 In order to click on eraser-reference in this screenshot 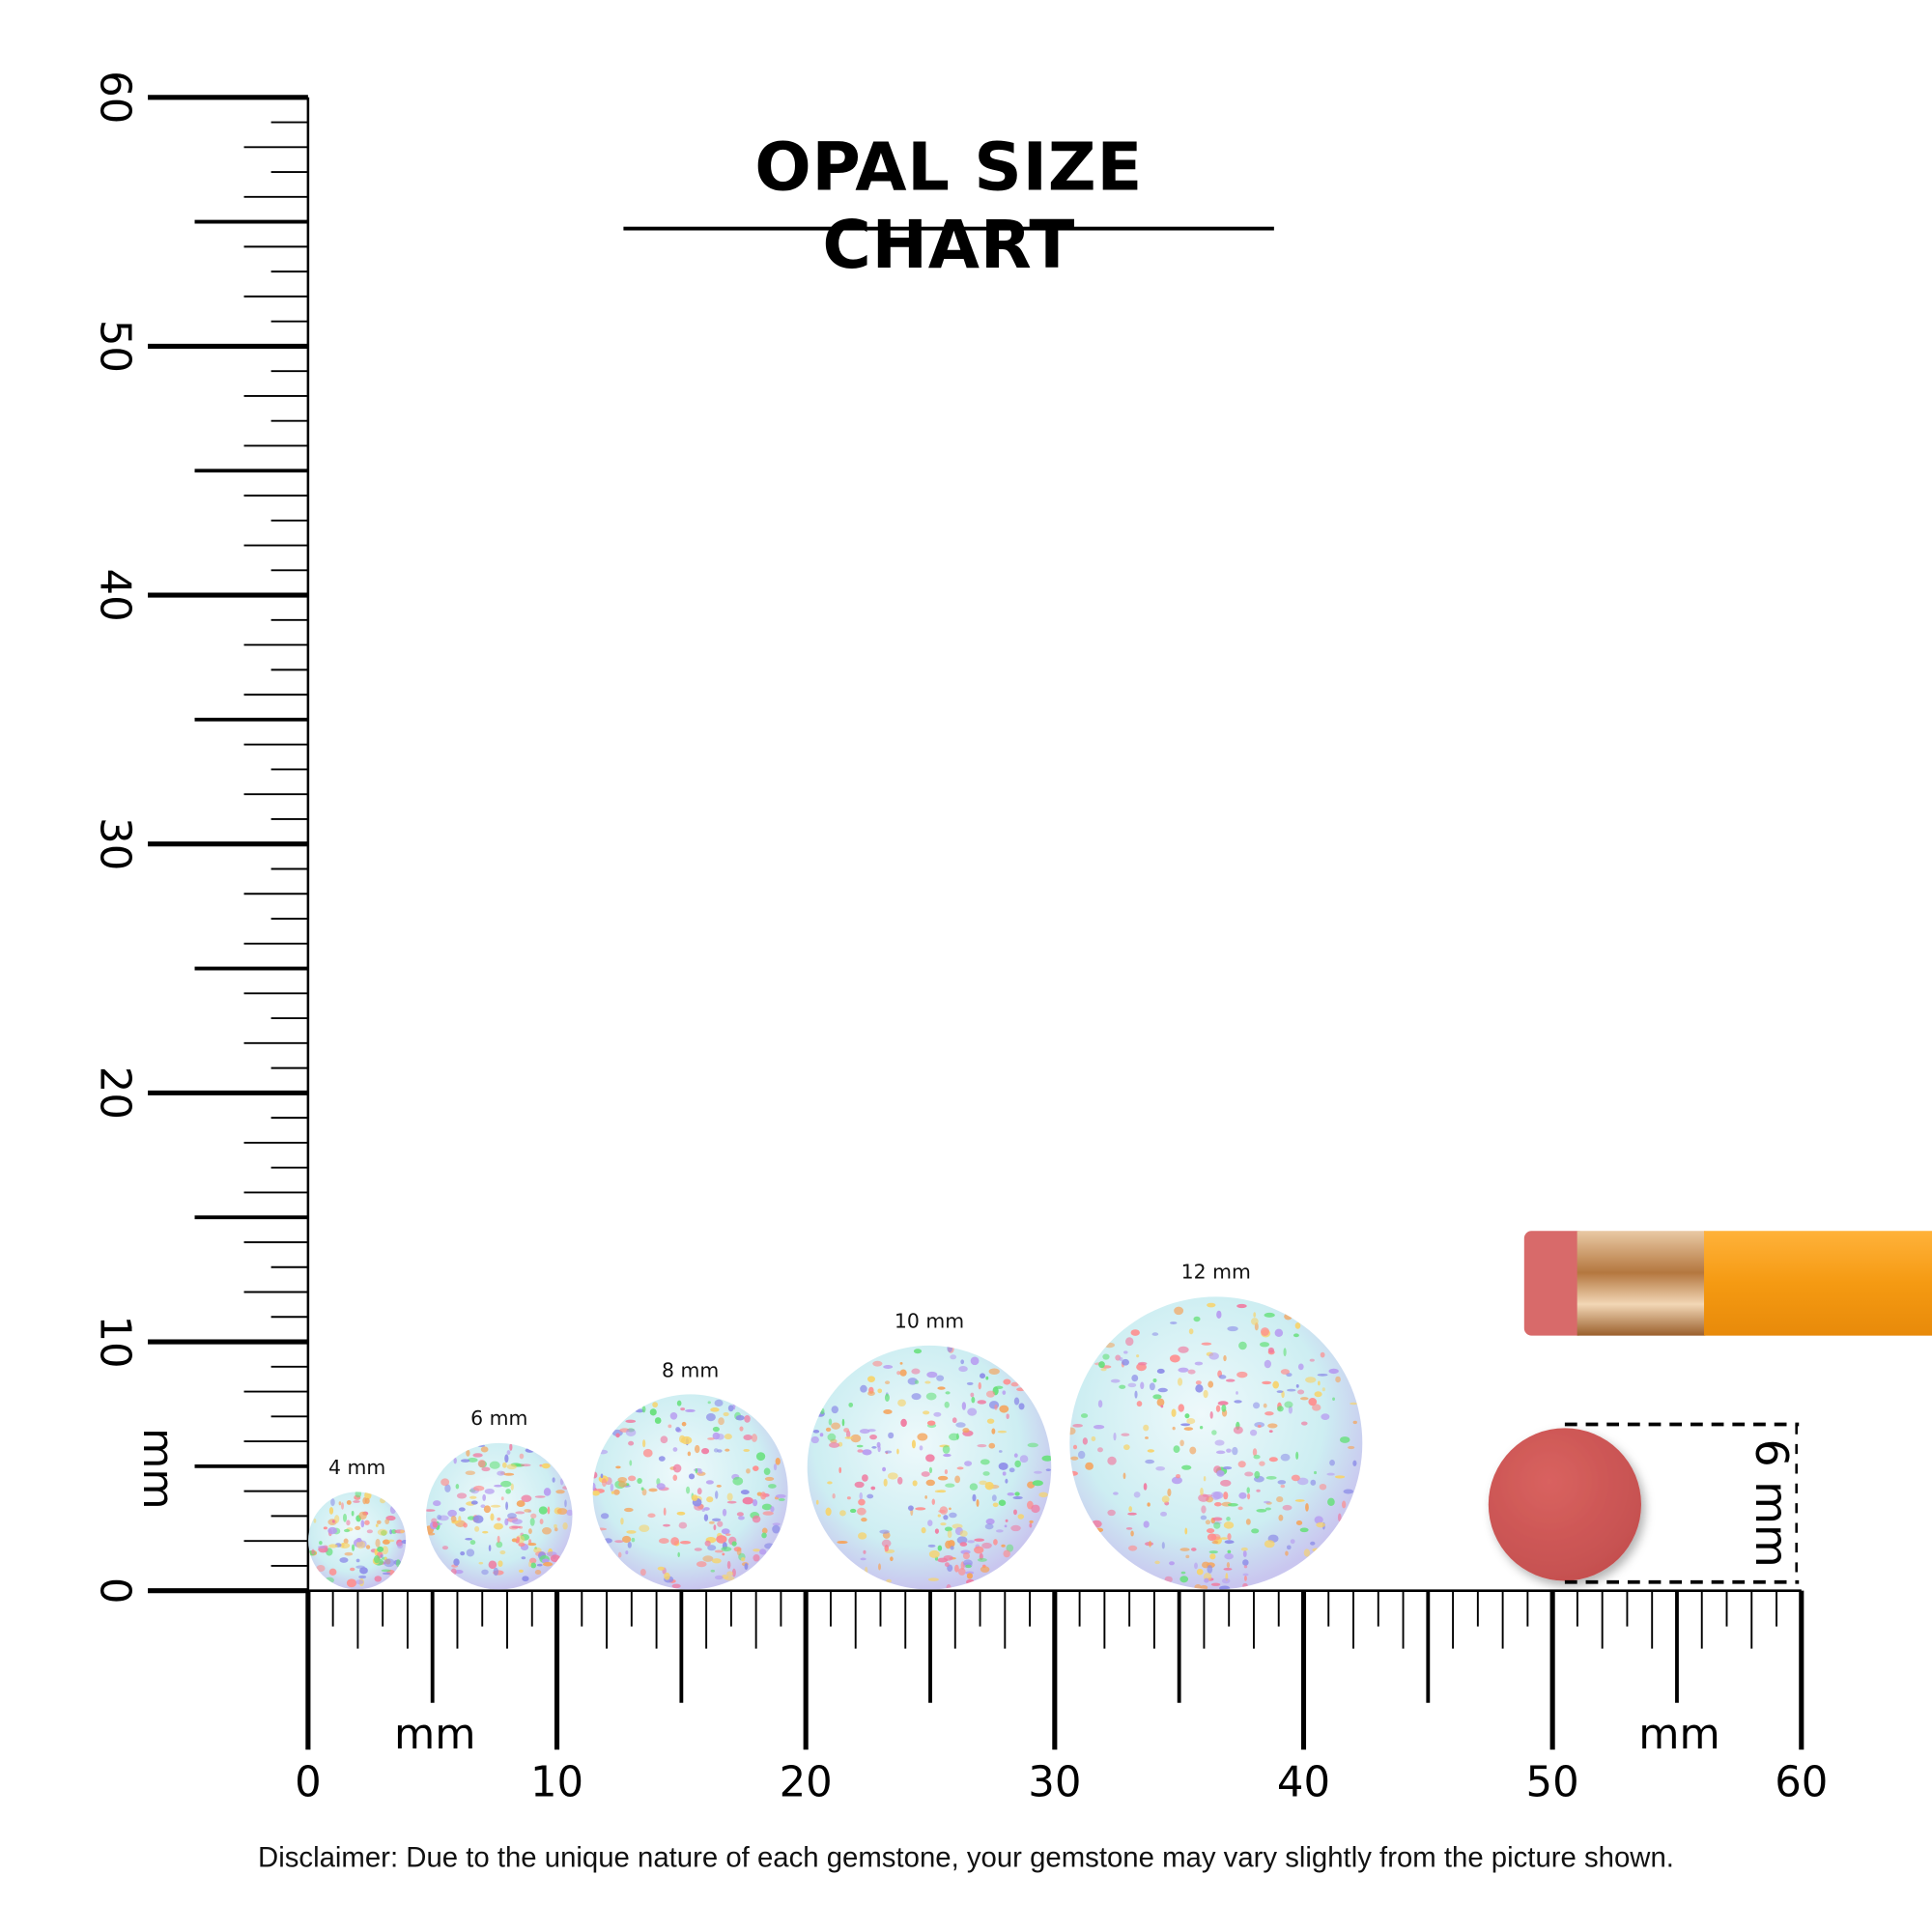, I will do `click(1644, 1503)`.